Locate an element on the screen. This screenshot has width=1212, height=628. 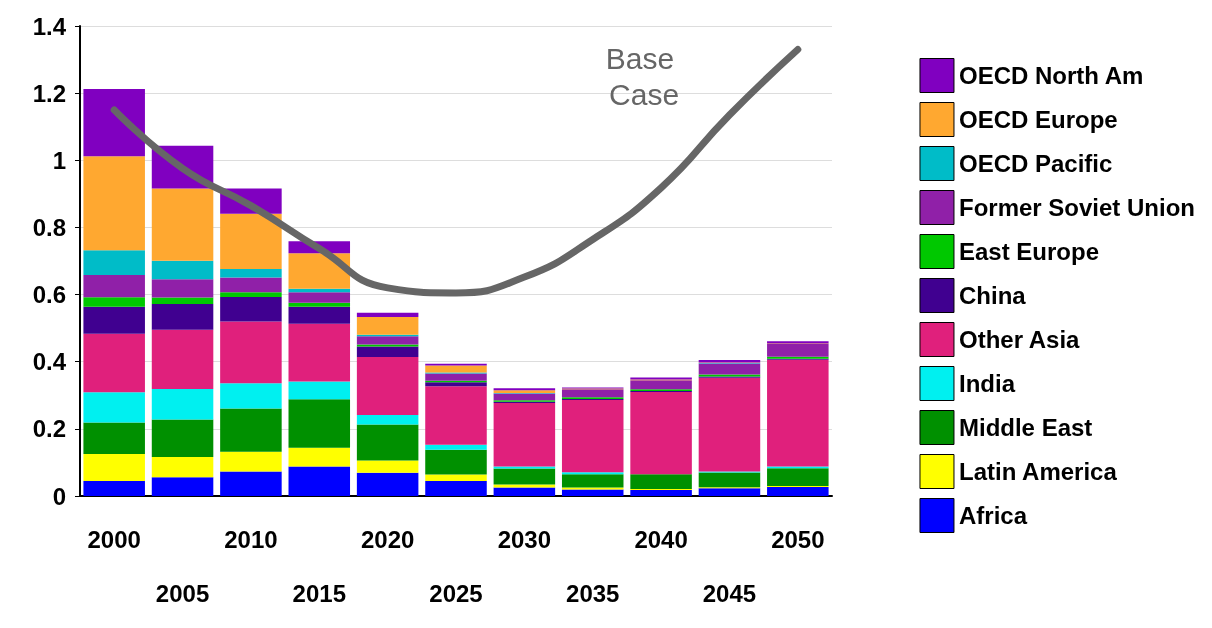
y-tick-label: 1.4 is located at coordinates (49, 26).